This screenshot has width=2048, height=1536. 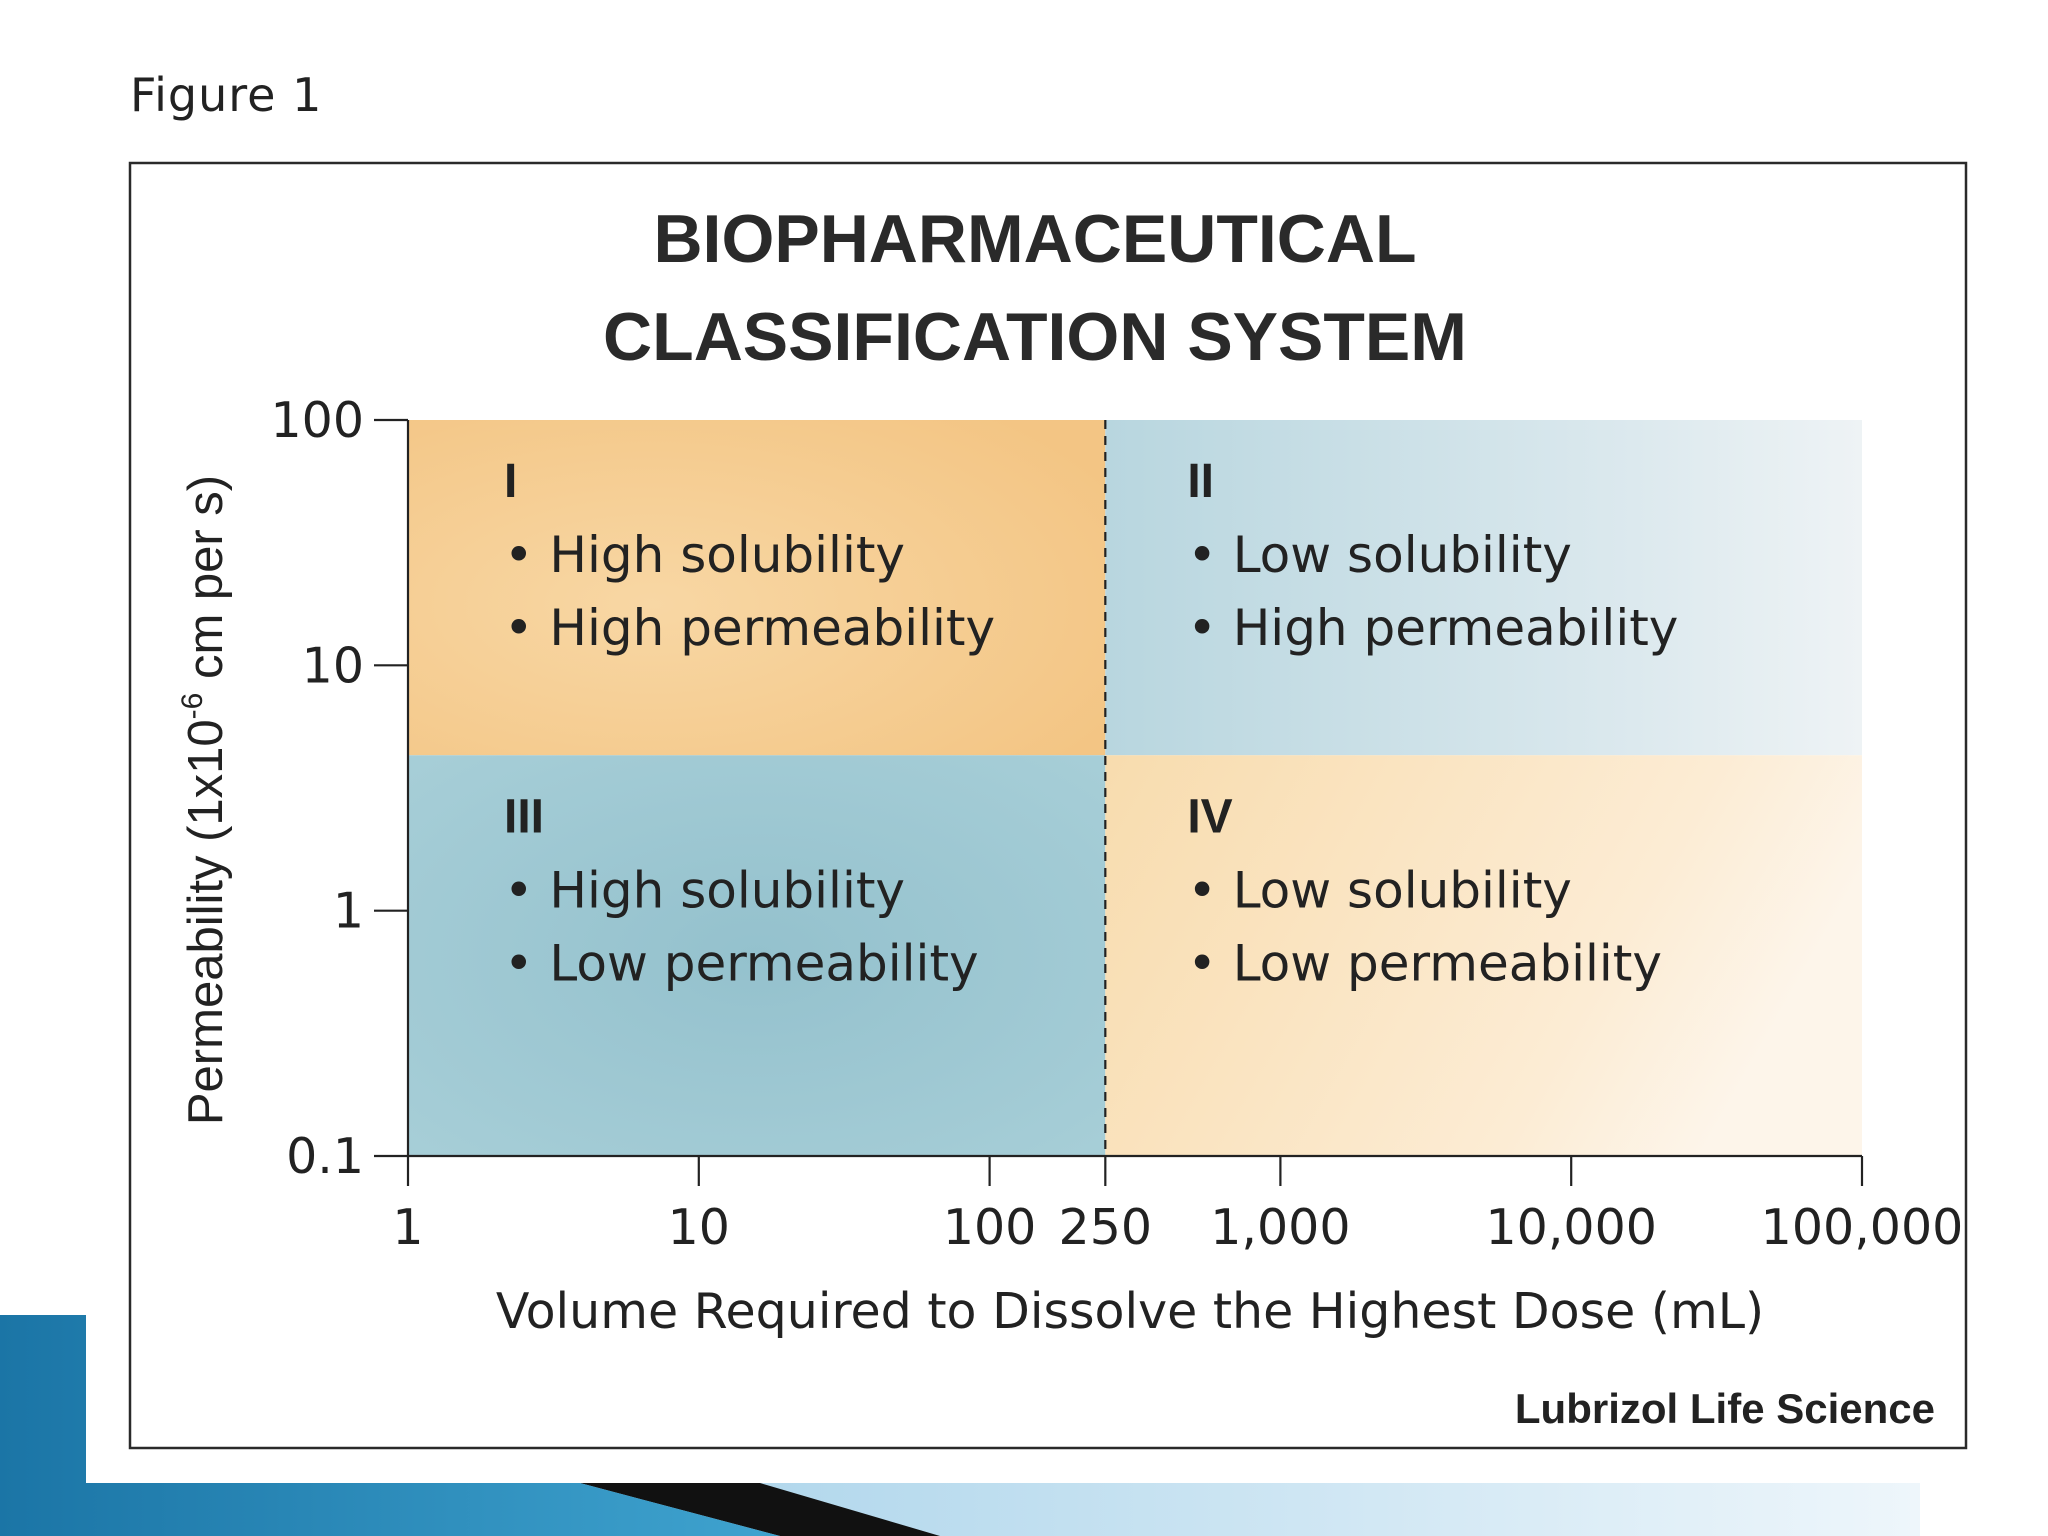 I want to click on figure-label: Figure 1, so click(x=226, y=95).